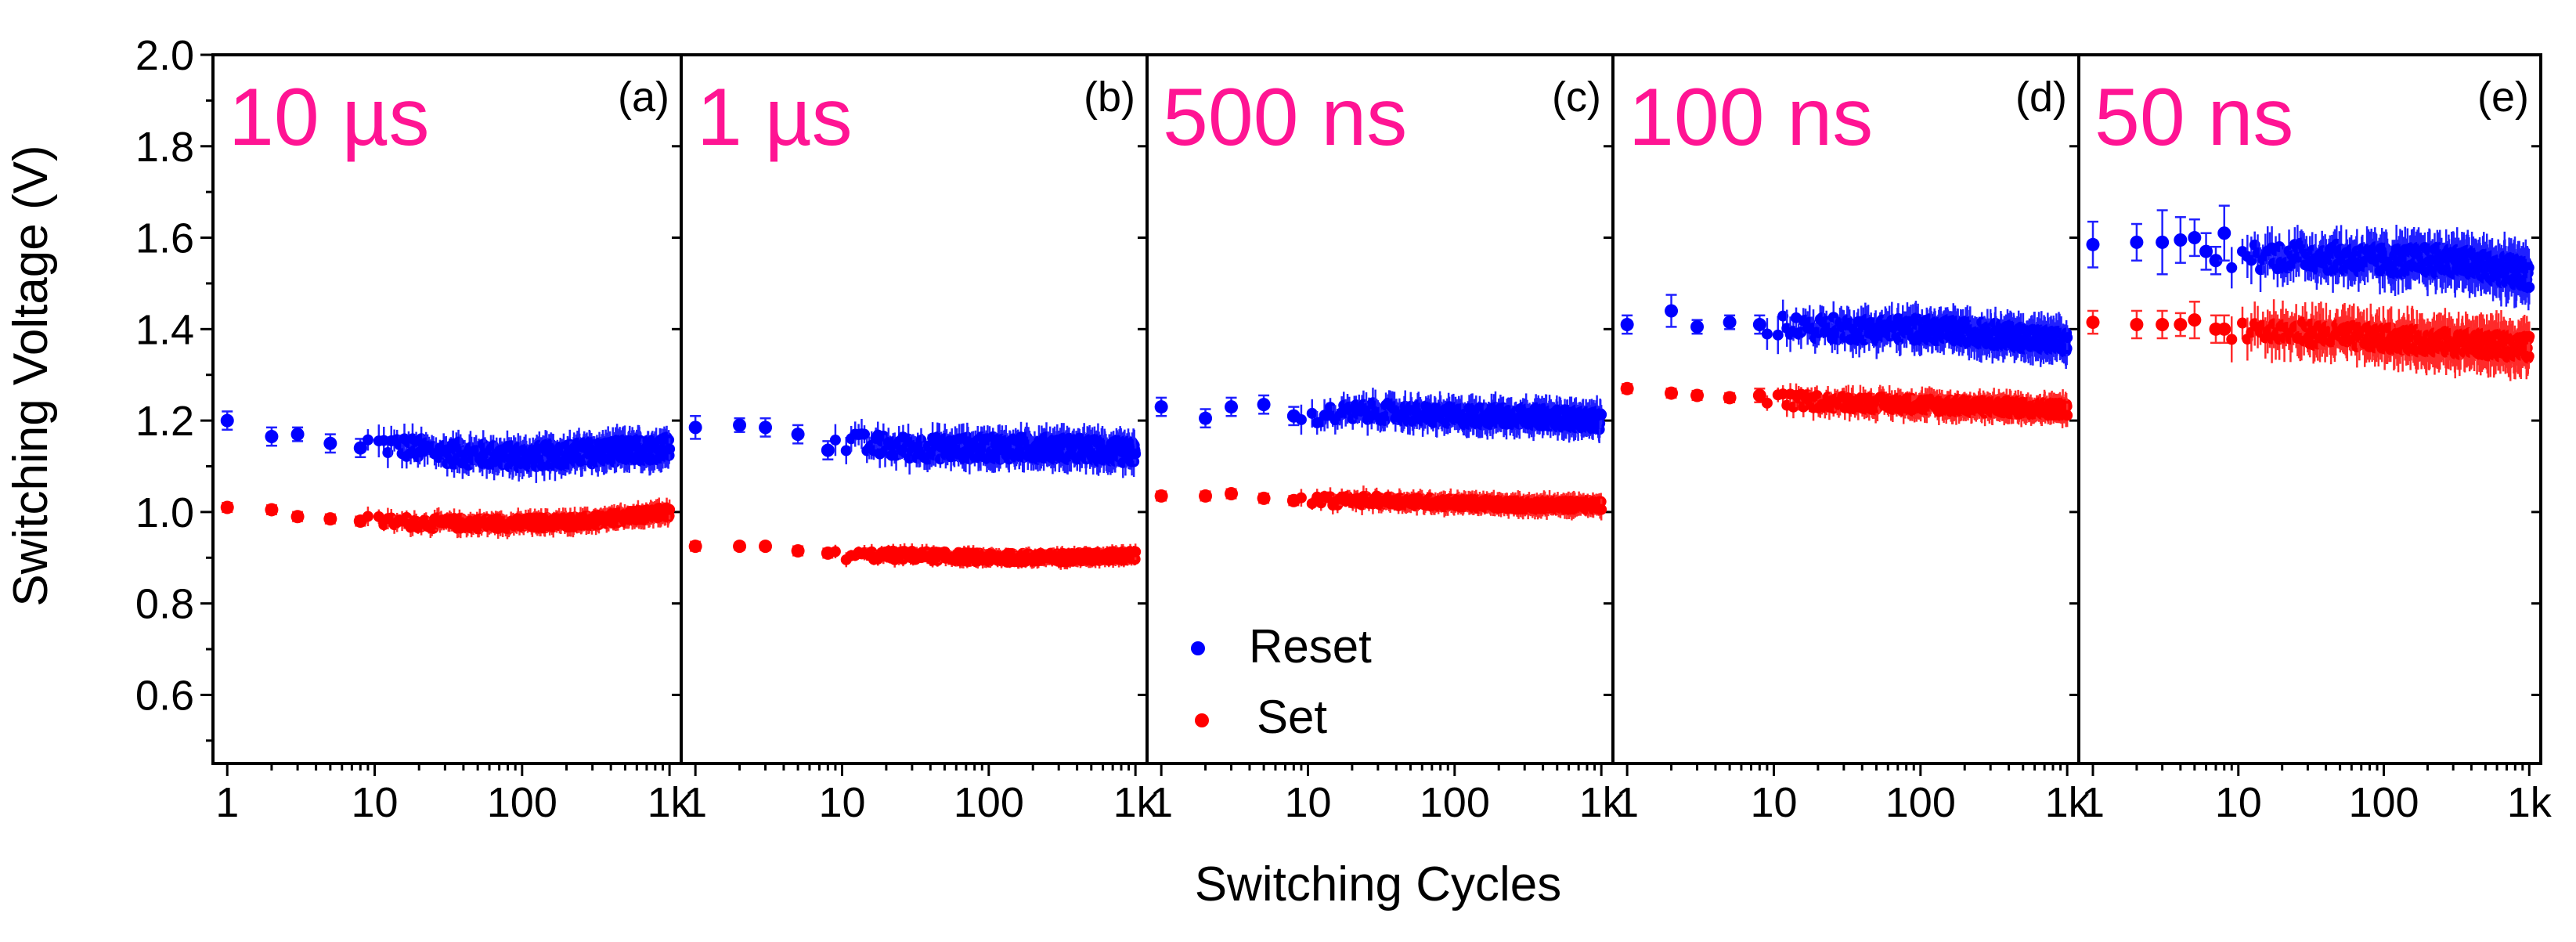  I want to click on panel-title: 1 µs, so click(775, 117).